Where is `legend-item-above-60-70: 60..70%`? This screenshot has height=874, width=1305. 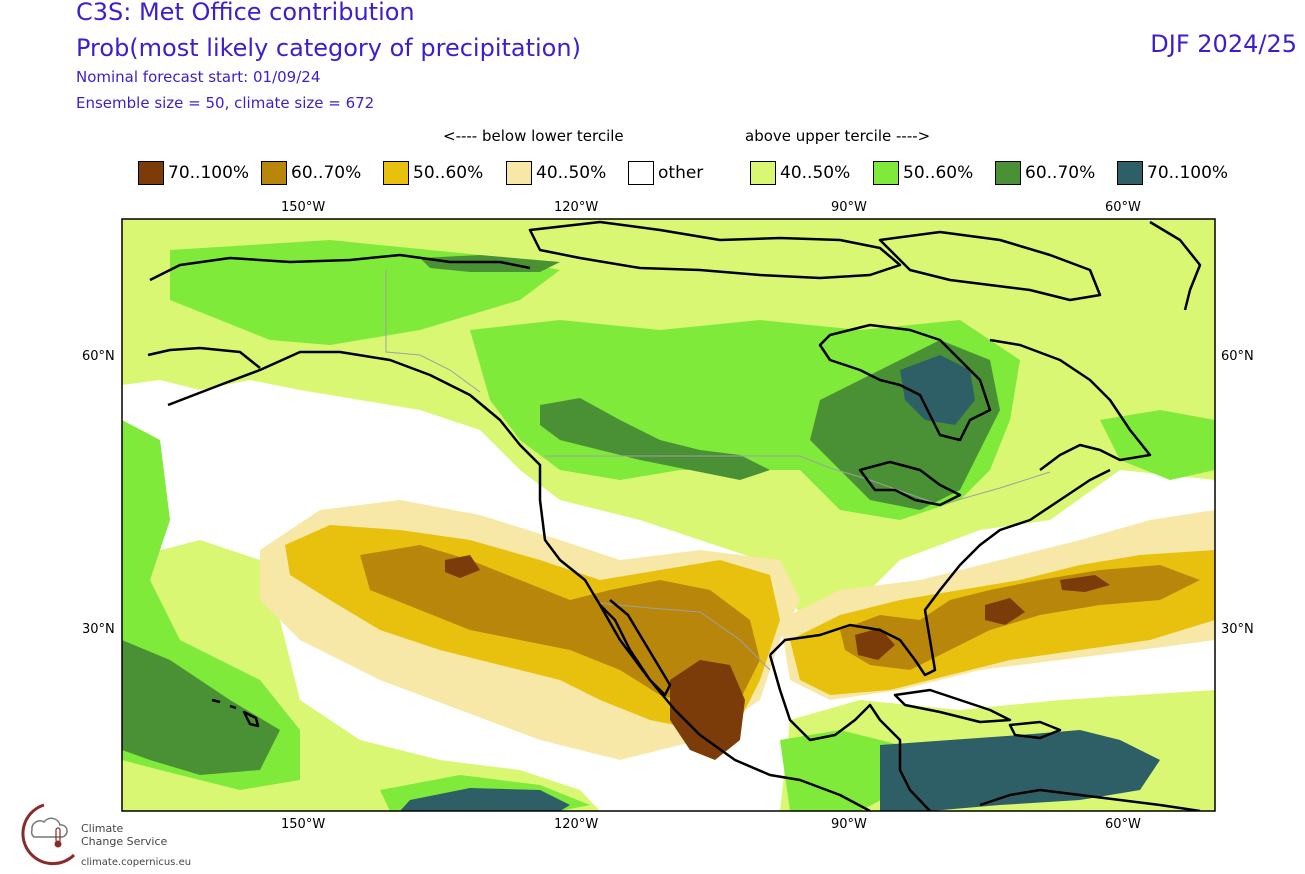 legend-item-above-60-70: 60..70% is located at coordinates (1045, 173).